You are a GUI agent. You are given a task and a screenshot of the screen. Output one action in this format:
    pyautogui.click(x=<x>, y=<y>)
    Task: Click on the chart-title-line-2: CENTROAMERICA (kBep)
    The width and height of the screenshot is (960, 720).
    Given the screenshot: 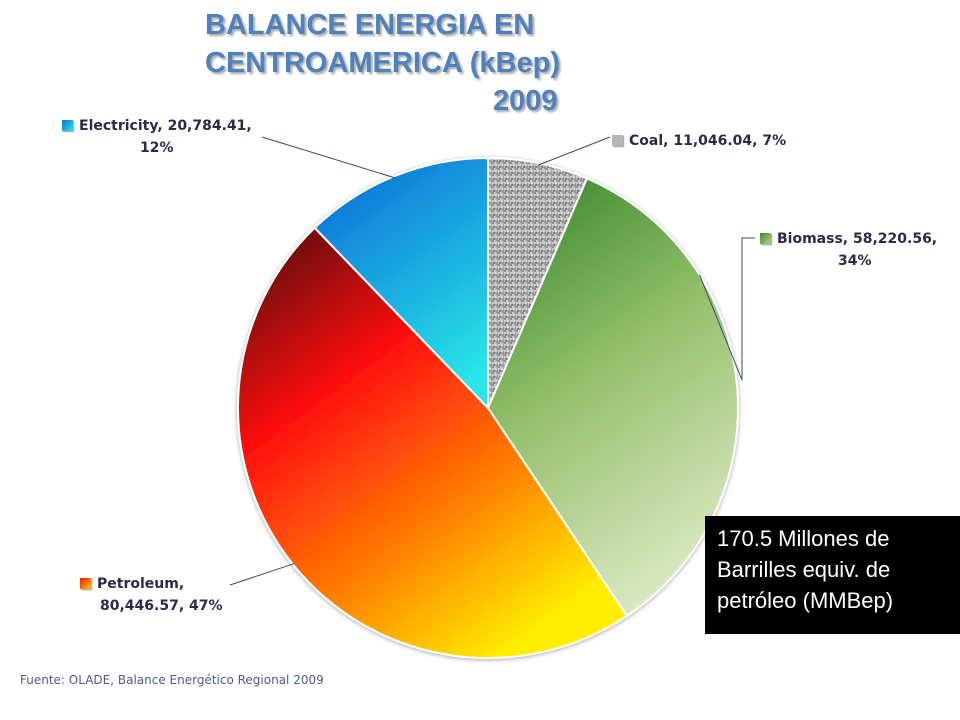 What is the action you would take?
    pyautogui.click(x=382, y=63)
    